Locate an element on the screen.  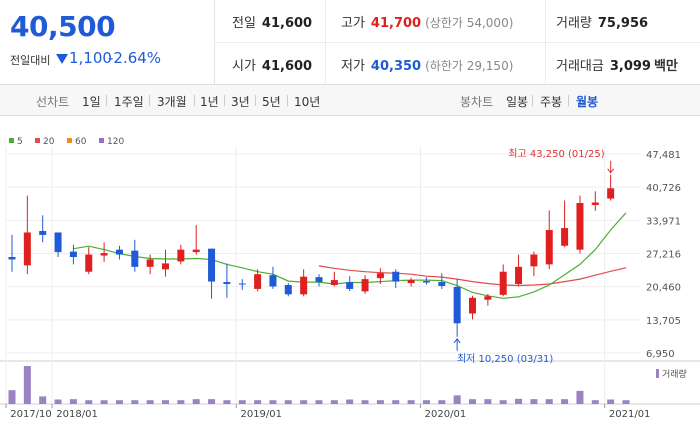
x-tick-label: 2020/01 is located at coordinates (446, 414).